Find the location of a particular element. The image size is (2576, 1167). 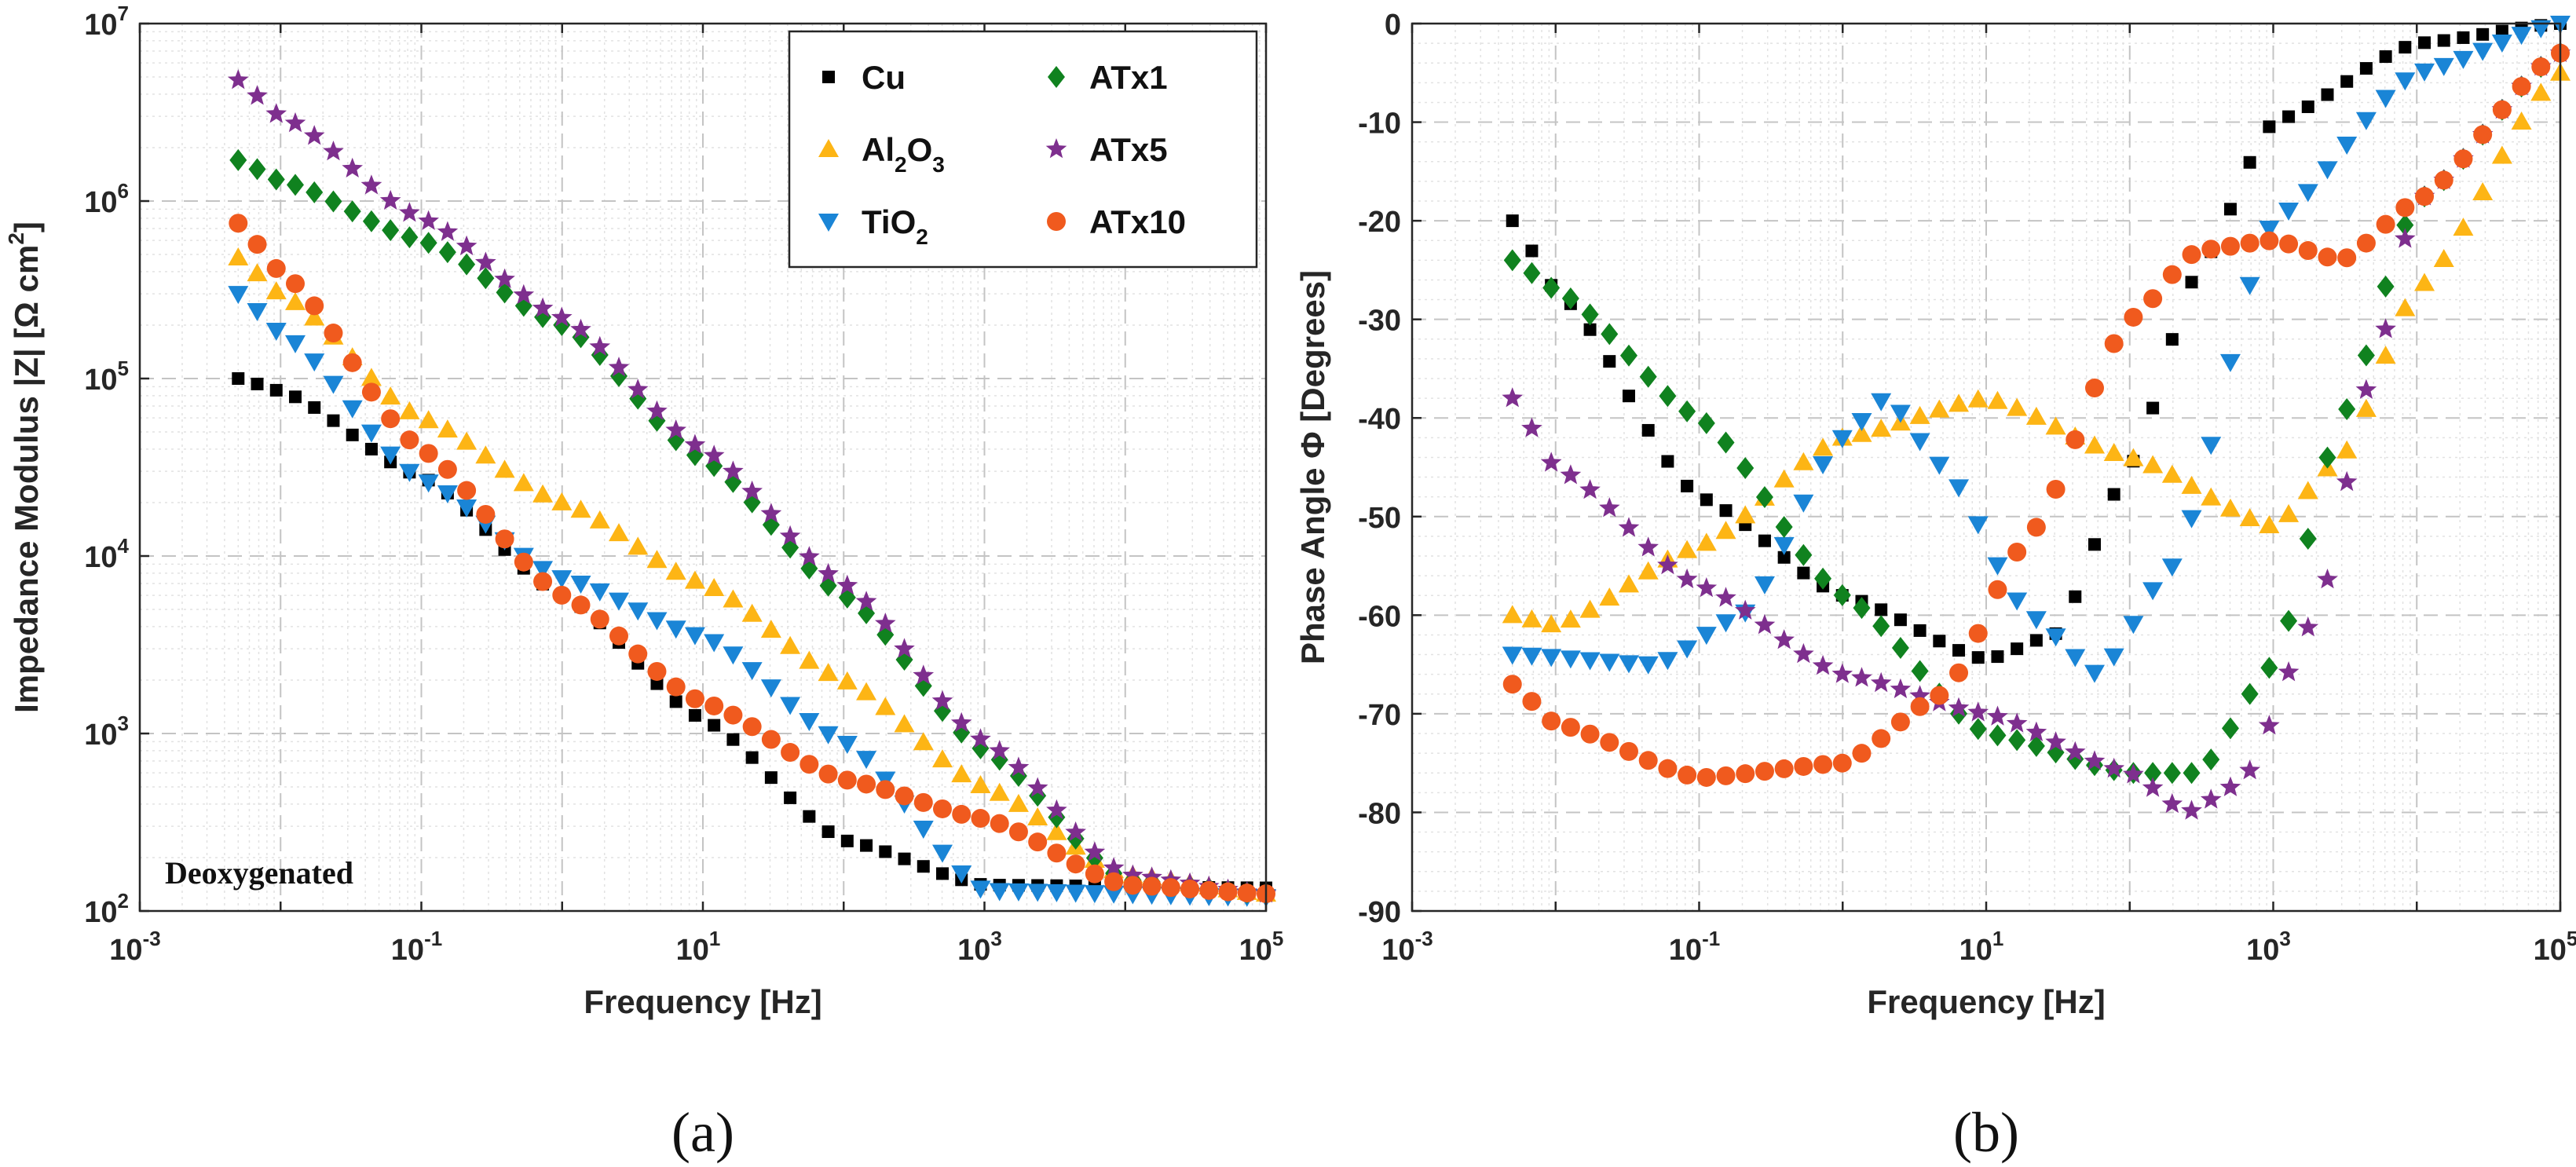

x-tick-label-exponent: -3 is located at coordinates (1424, 939).